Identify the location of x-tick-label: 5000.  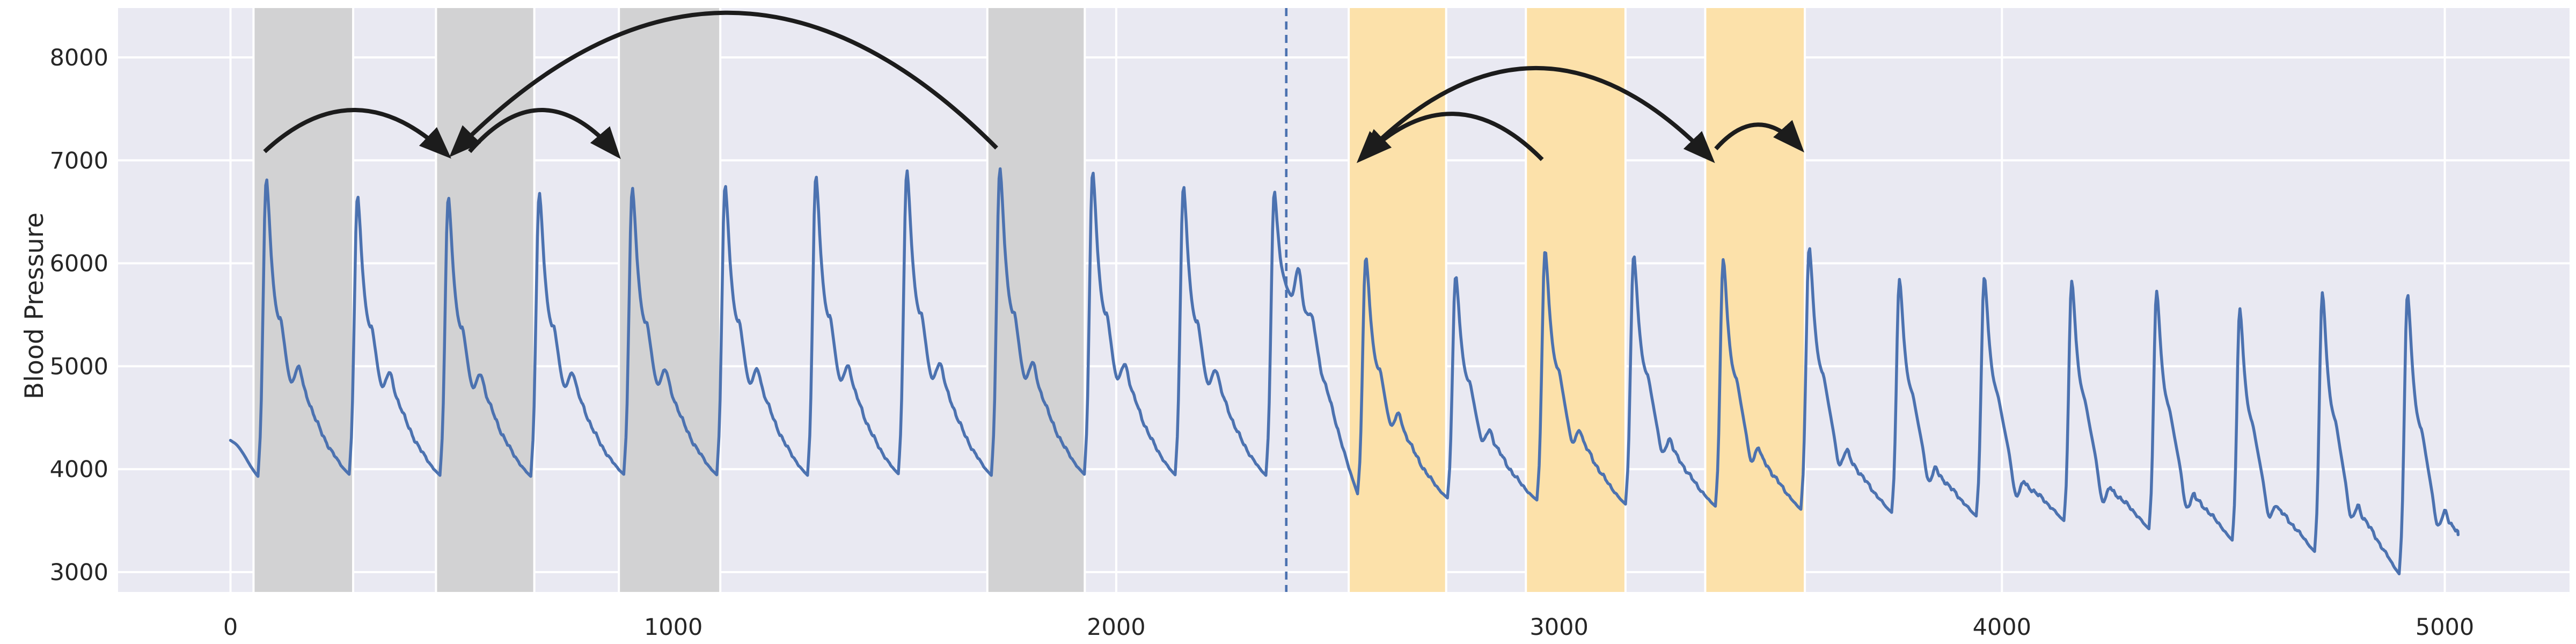
(2445, 627).